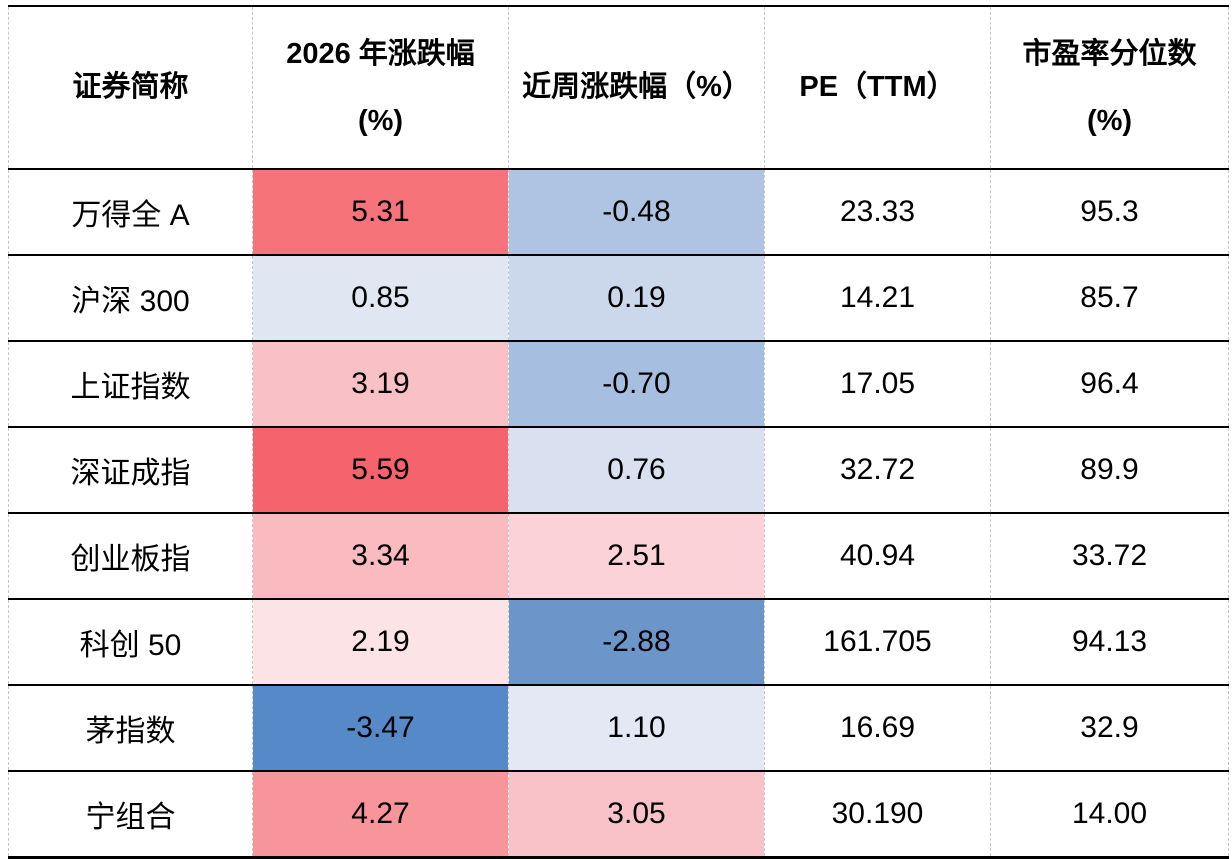  Describe the element at coordinates (130, 298) in the screenshot. I see `security-name: 沪深 300` at that location.